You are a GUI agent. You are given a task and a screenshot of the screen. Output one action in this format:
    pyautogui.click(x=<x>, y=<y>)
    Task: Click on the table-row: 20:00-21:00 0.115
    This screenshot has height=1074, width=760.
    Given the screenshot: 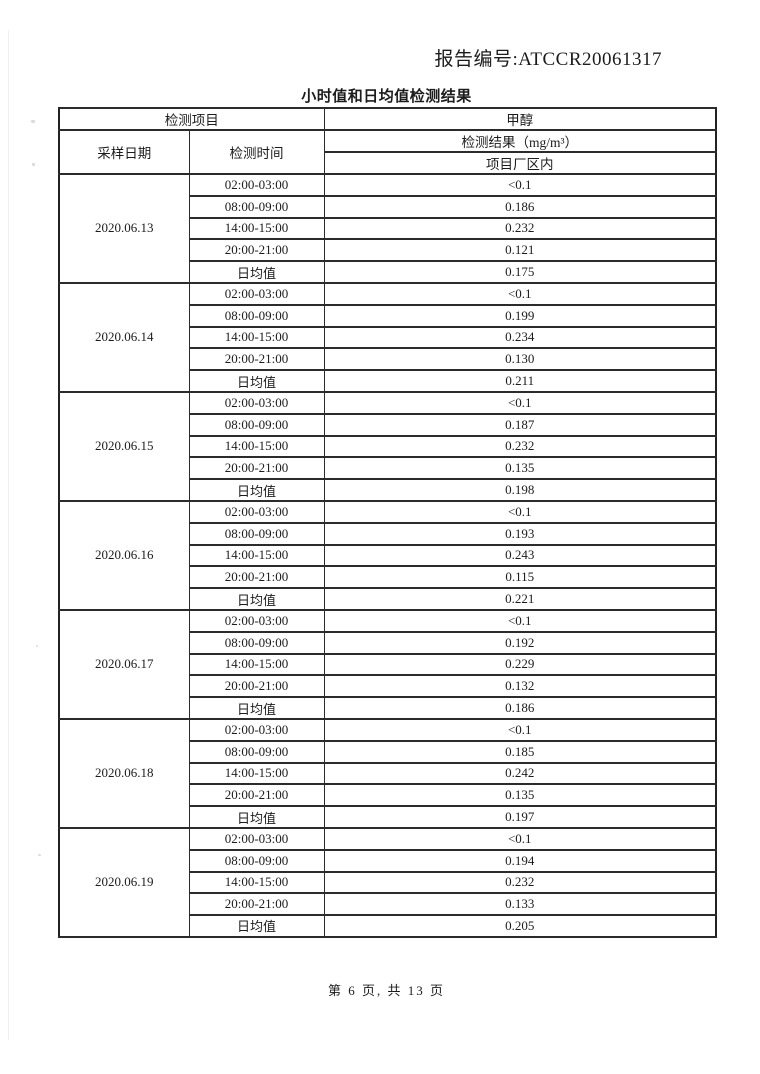 What is the action you would take?
    pyautogui.click(x=388, y=577)
    